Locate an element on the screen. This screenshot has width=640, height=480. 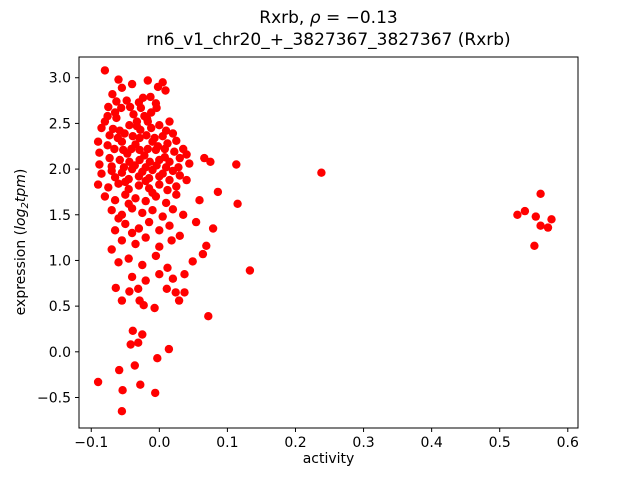
x-tick-label: 0.3 is located at coordinates (363, 443).